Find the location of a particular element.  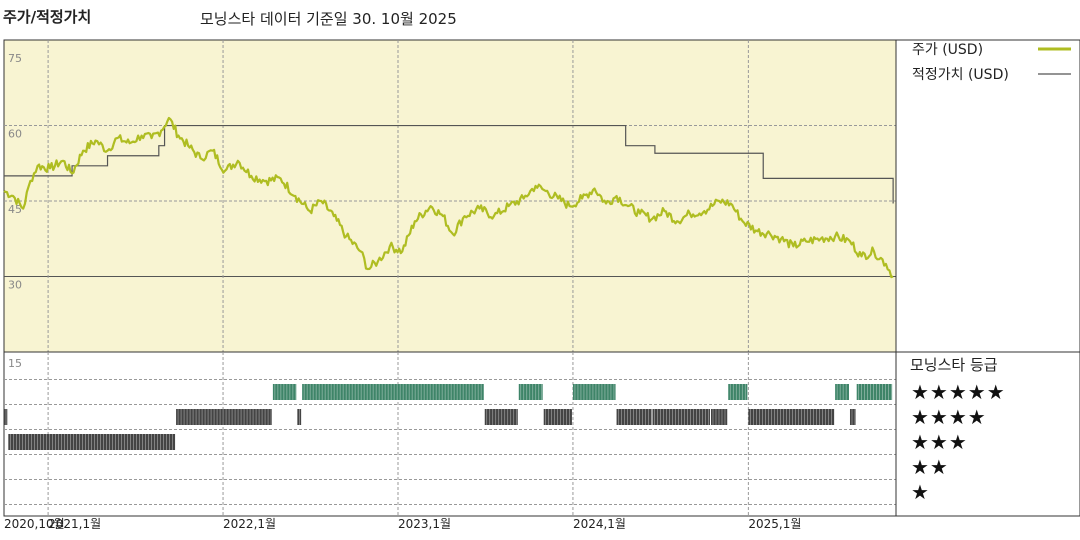

legend-fair-value-label: 적정가치 (USD) is located at coordinates (960, 75).